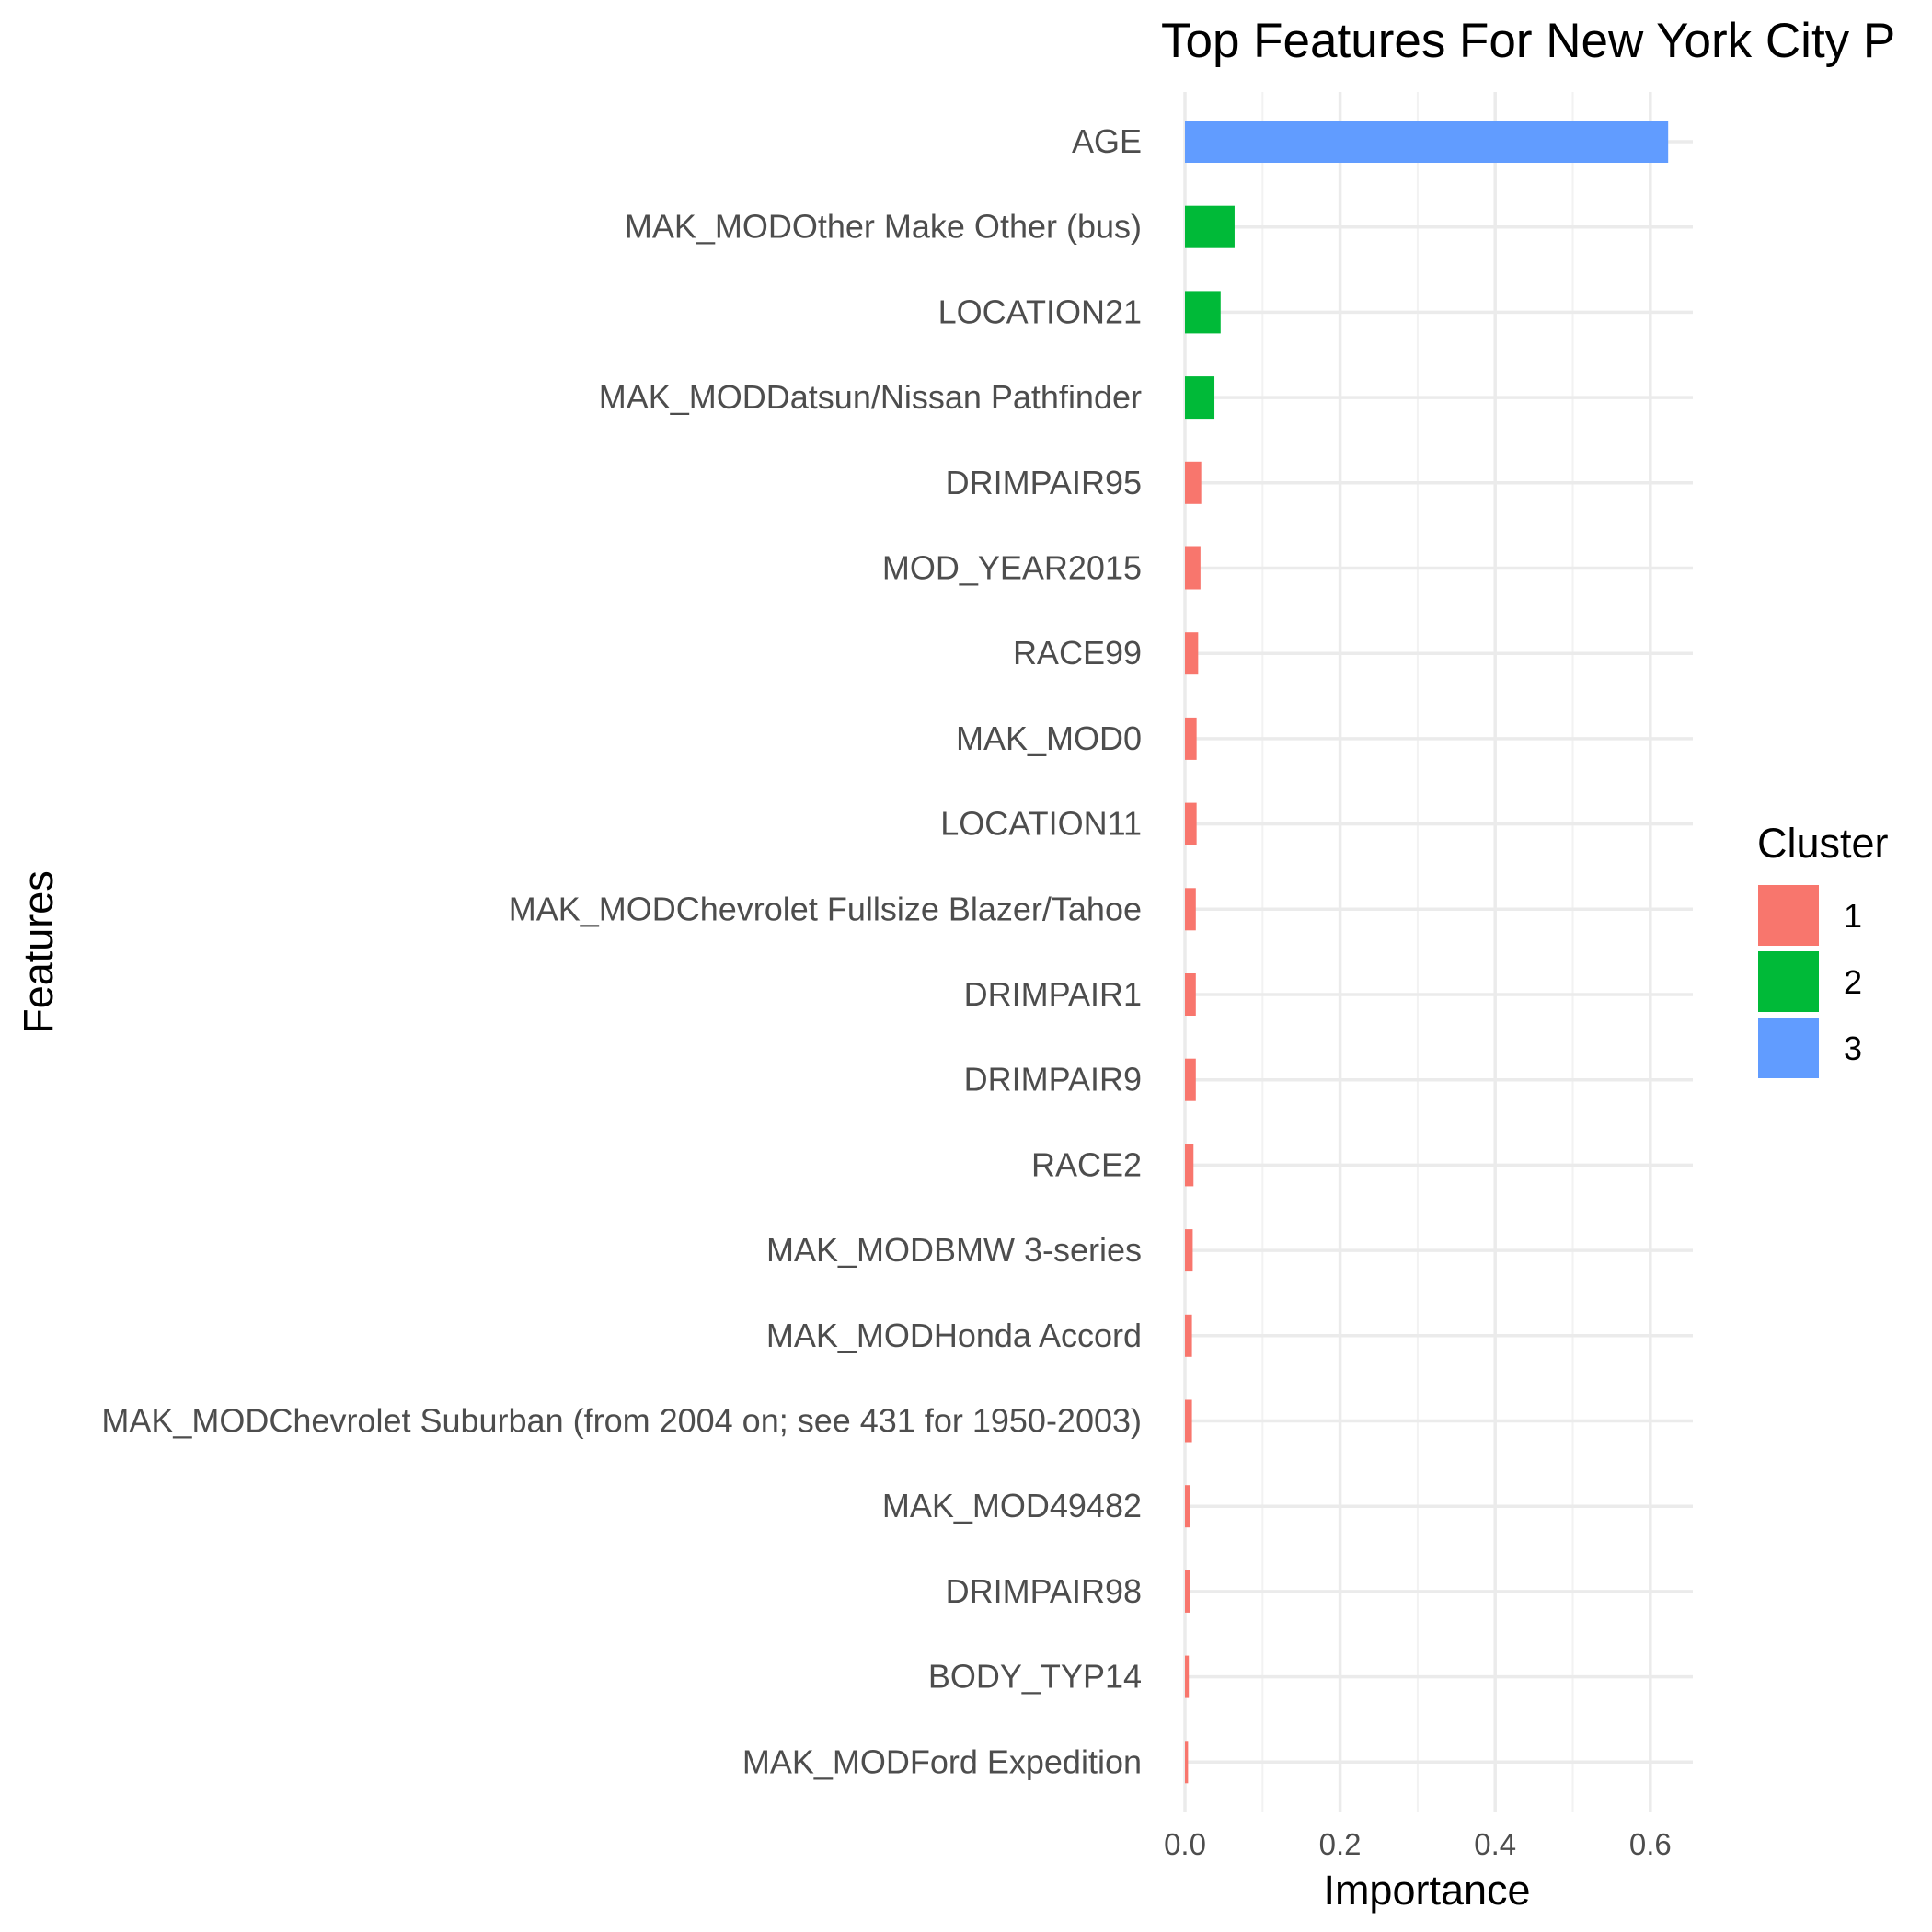 This screenshot has height=1932, width=1932. What do you see at coordinates (1077, 653) in the screenshot?
I see `category-label: RACE99` at bounding box center [1077, 653].